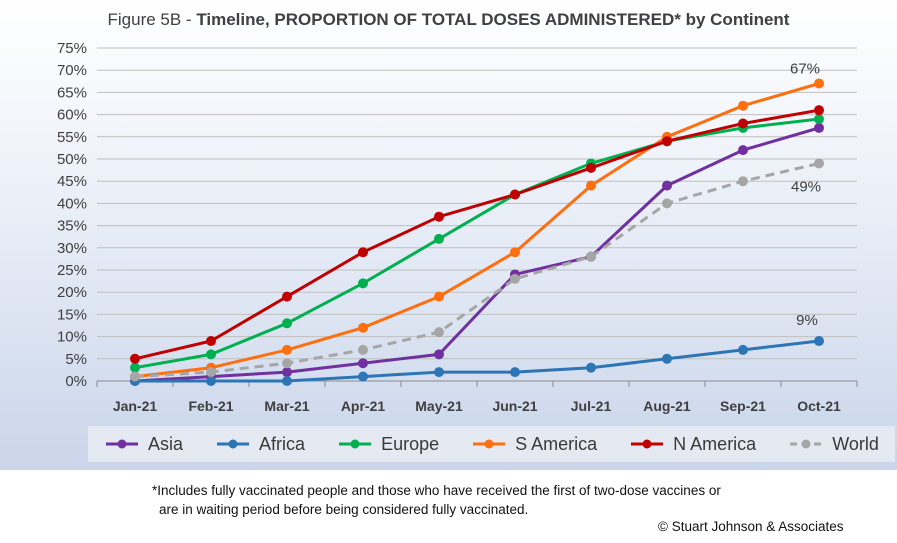  Describe the element at coordinates (743, 406) in the screenshot. I see `x-tick-label: Sep-21` at that location.